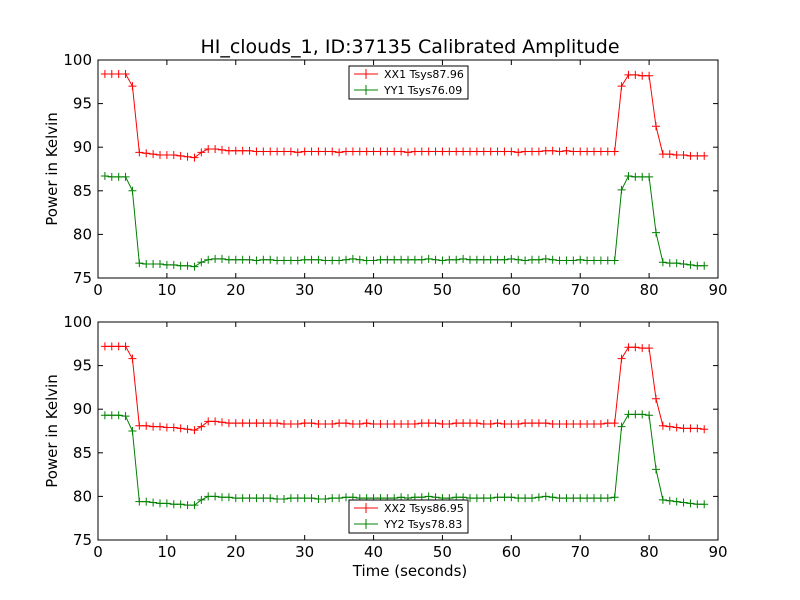  I want to click on x-axis-label: Time (seconds), so click(410, 571).